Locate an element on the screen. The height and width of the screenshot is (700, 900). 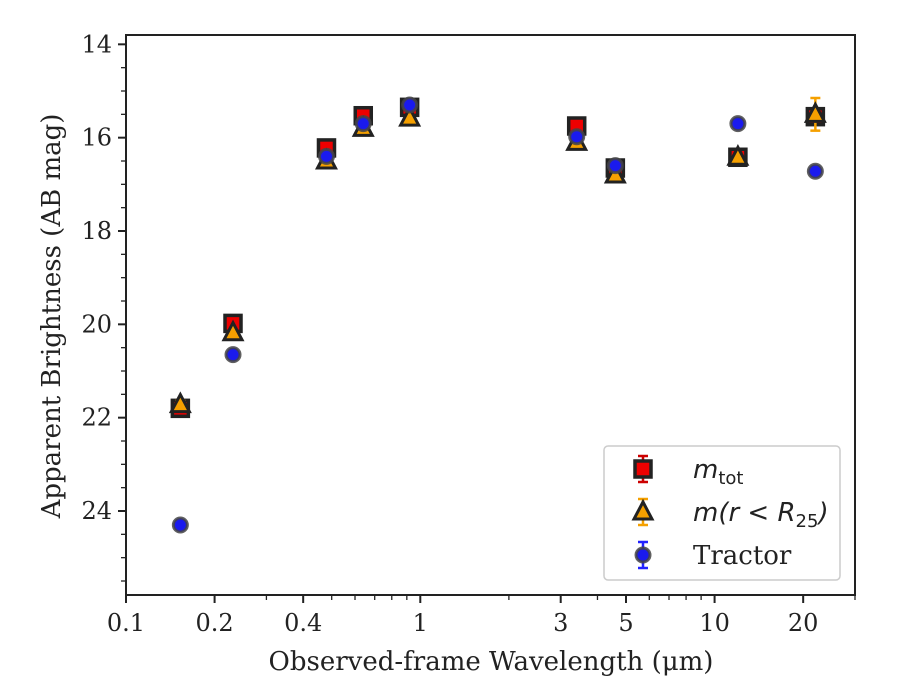
legend-label-2: Tractor is located at coordinates (742, 556).